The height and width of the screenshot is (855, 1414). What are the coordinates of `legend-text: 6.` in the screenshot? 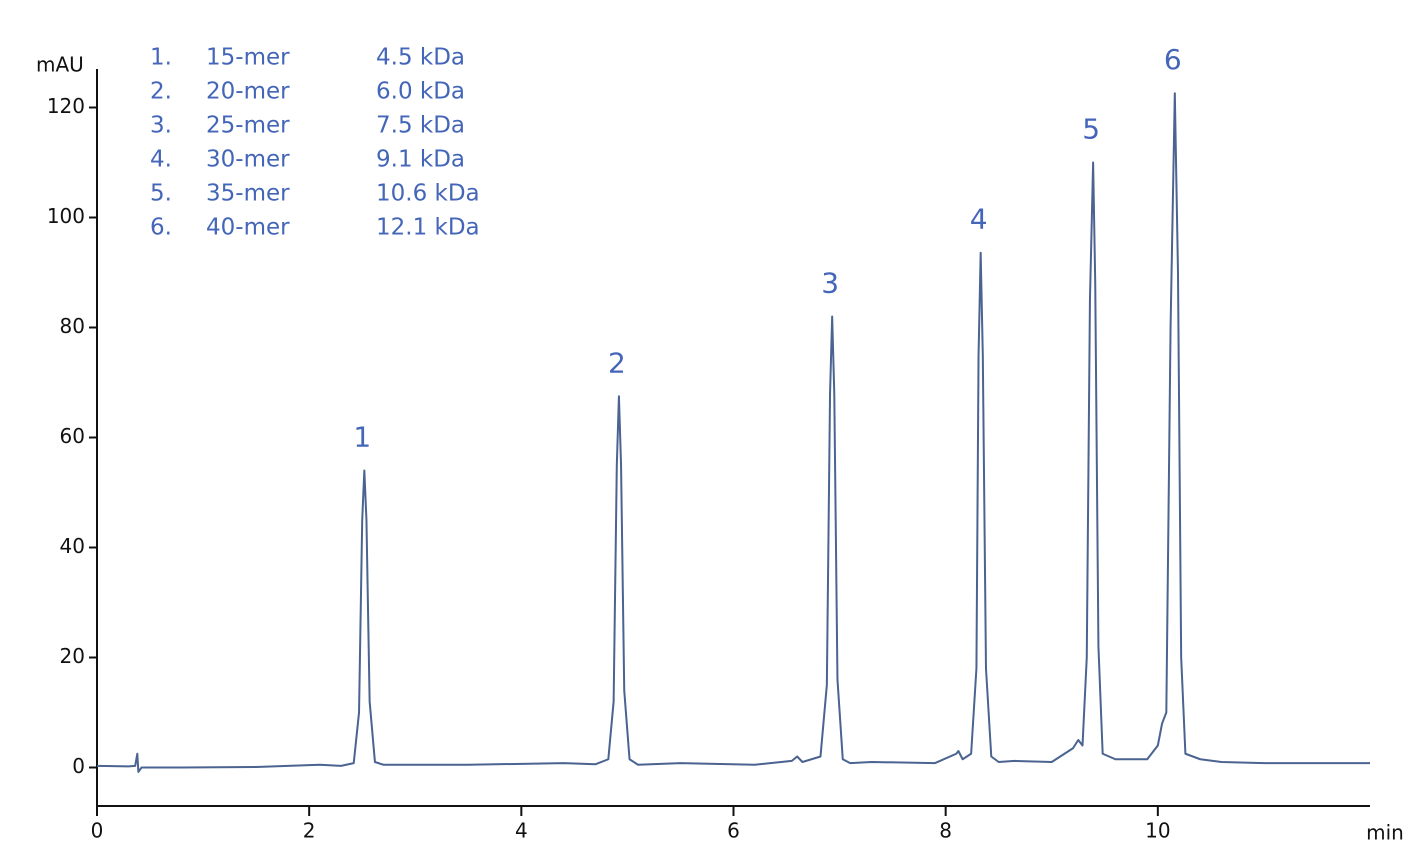 It's located at (161, 228).